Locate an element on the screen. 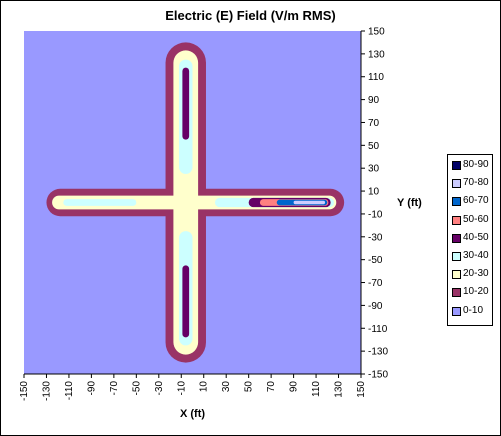 Image resolution: width=501 pixels, height=436 pixels. x-tick-label: -50 is located at coordinates (136, 388).